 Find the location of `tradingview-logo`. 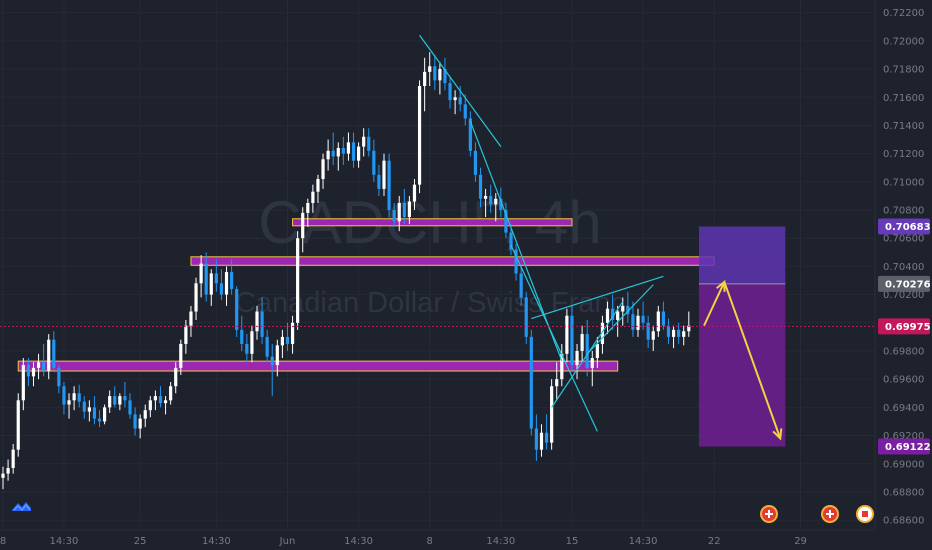

tradingview-logo is located at coordinates (21, 507).